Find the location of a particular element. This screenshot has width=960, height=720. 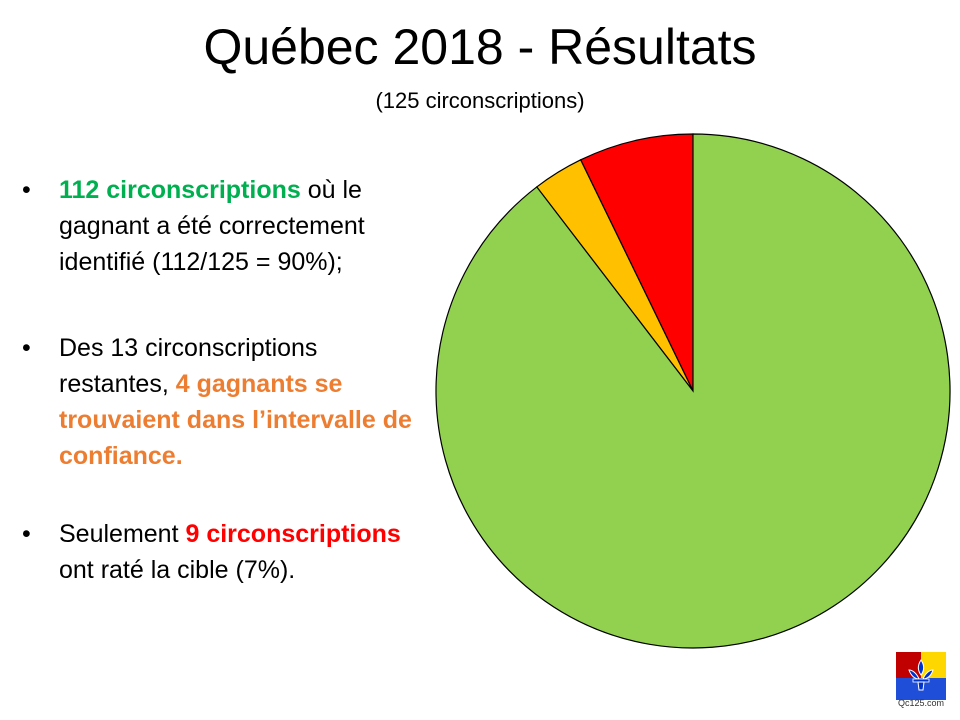

page-title: Québec 2018 - Résultats is located at coordinates (480, 47).